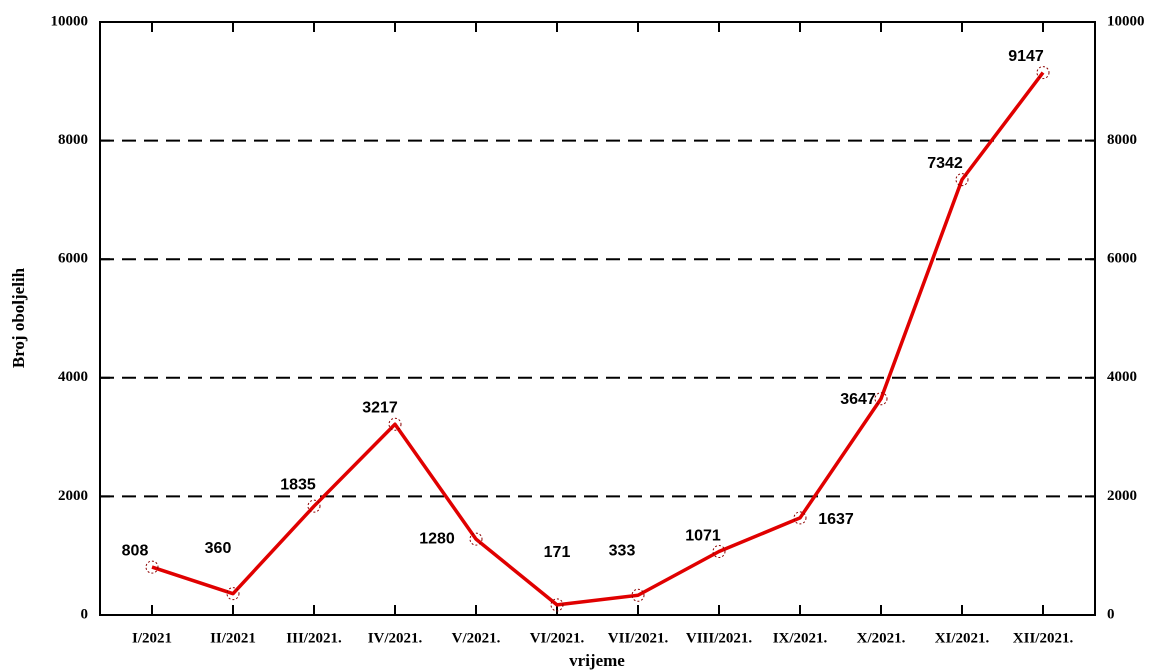  I want to click on data-label: 3217, so click(380, 407).